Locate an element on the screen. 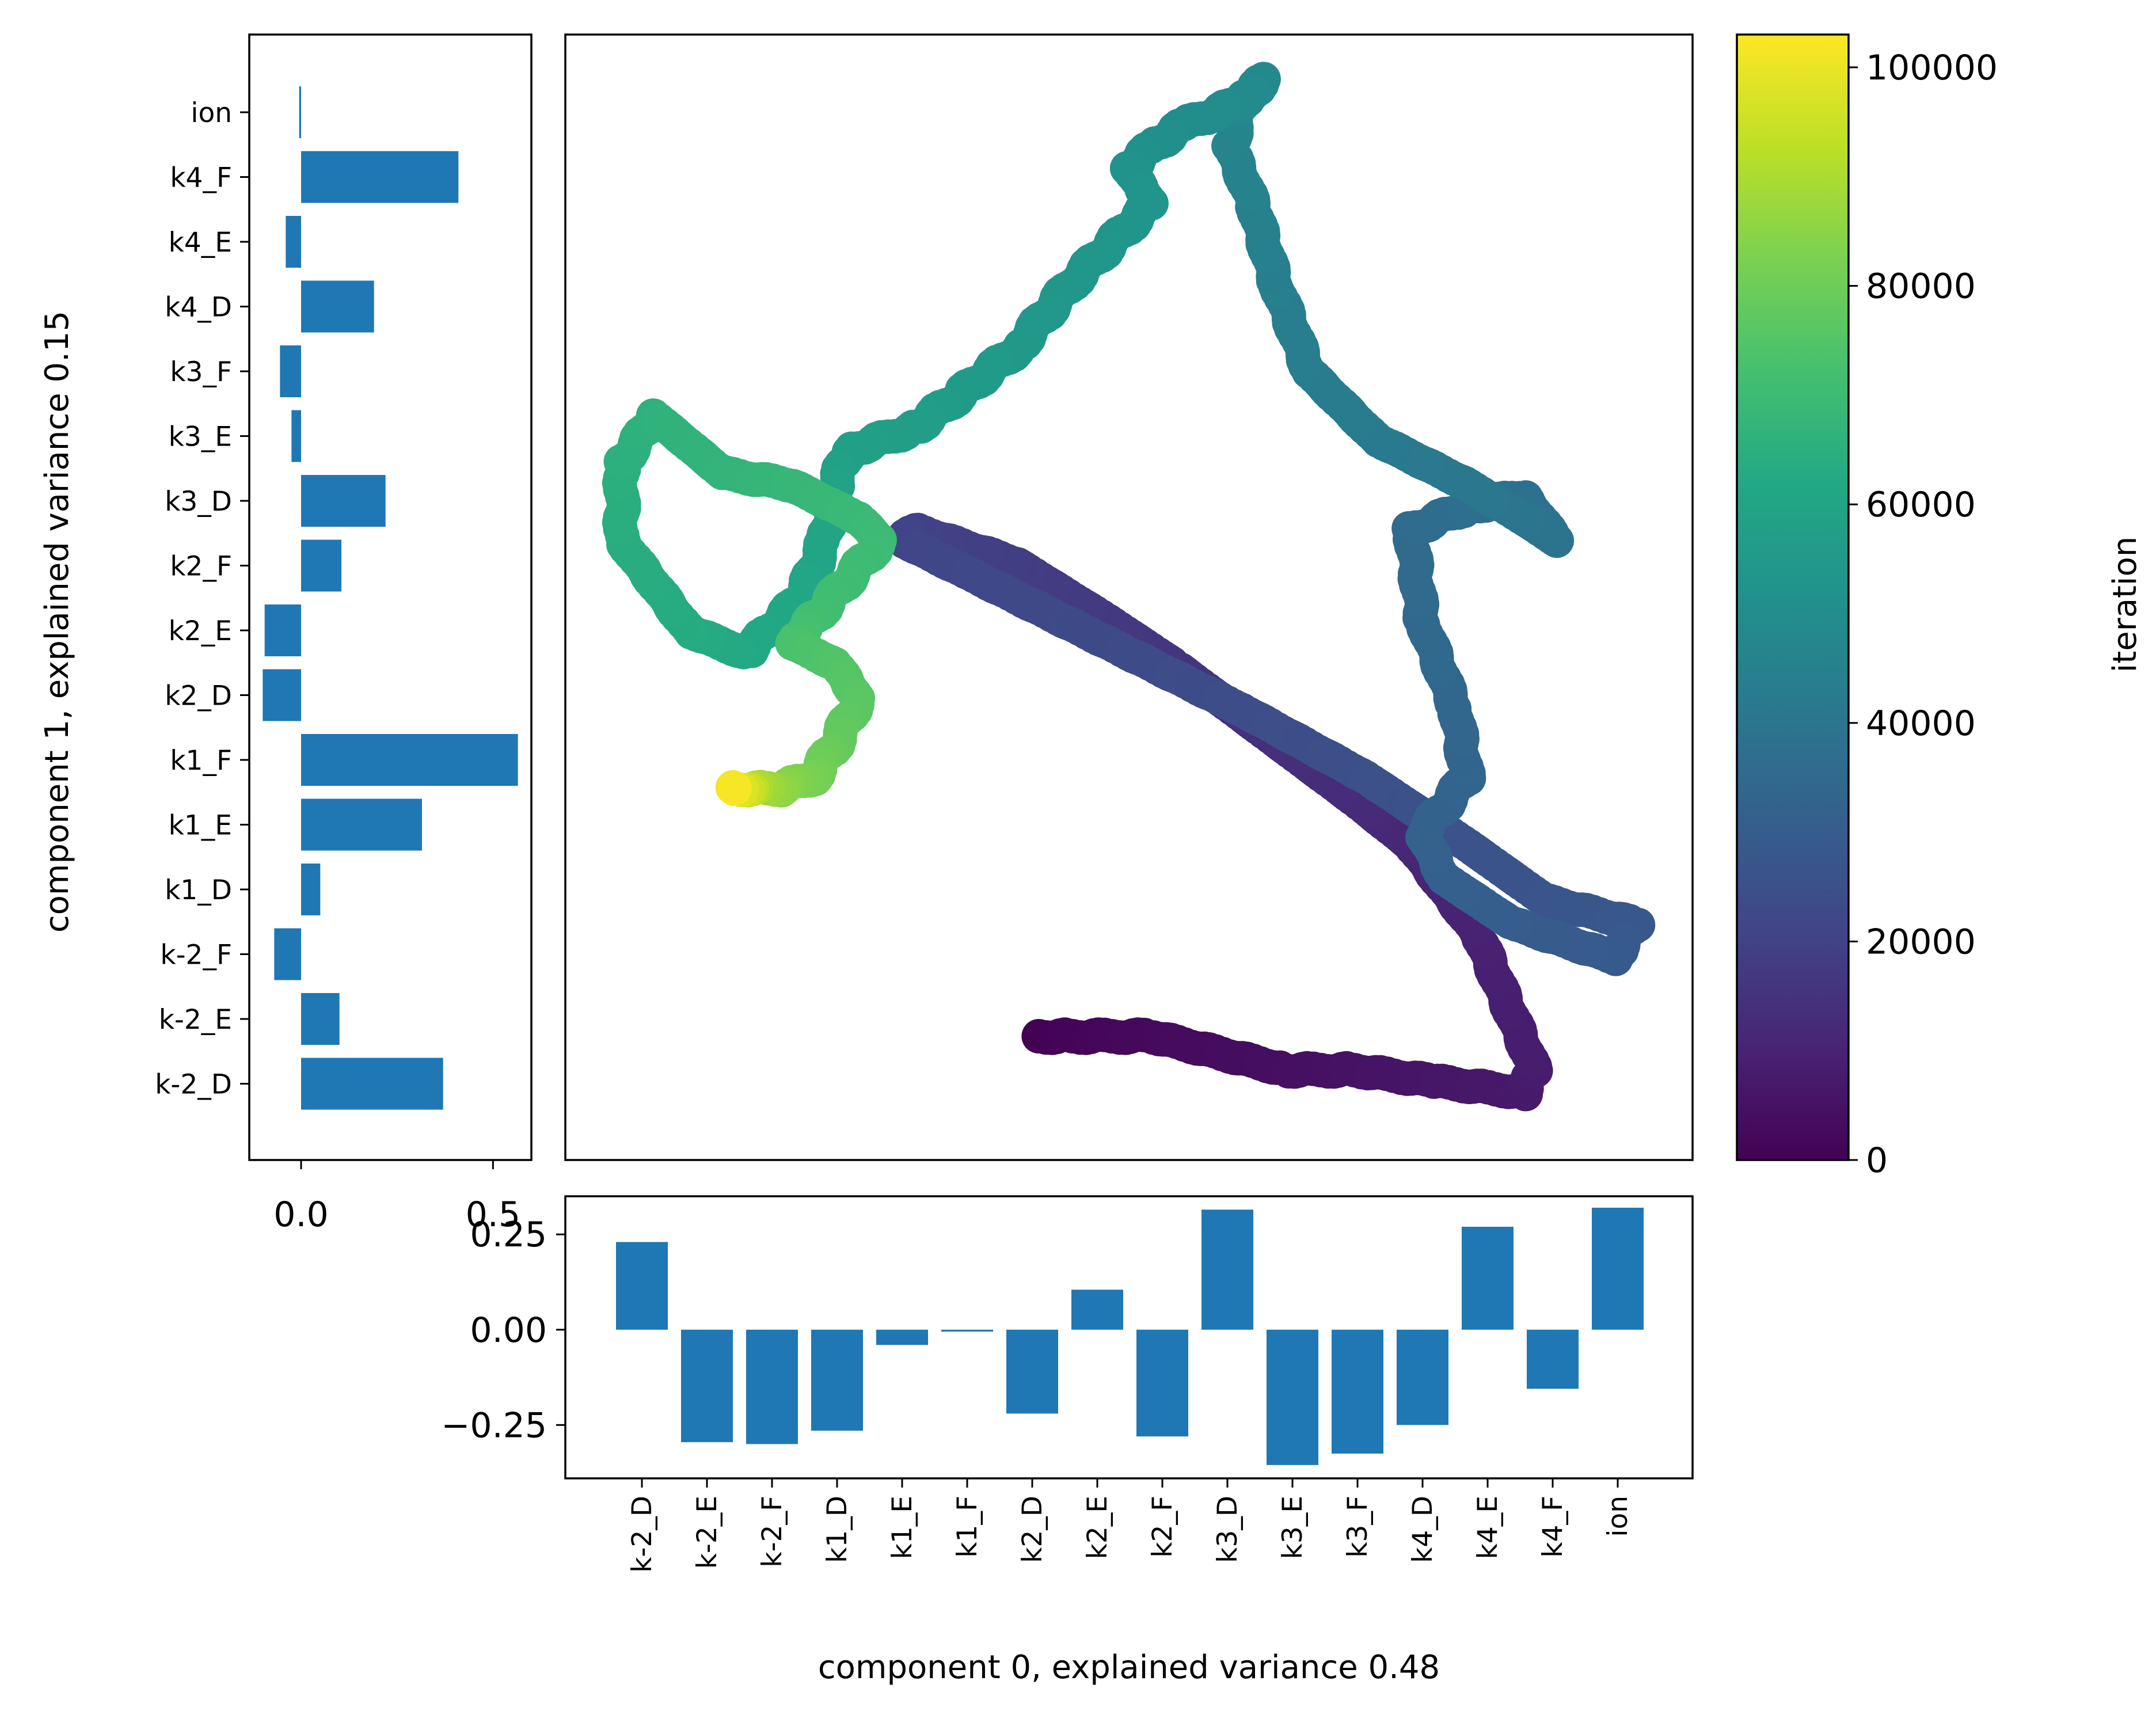 The image size is (2156, 1719). bottom-ytick-label: 0.25 is located at coordinates (508, 1235).